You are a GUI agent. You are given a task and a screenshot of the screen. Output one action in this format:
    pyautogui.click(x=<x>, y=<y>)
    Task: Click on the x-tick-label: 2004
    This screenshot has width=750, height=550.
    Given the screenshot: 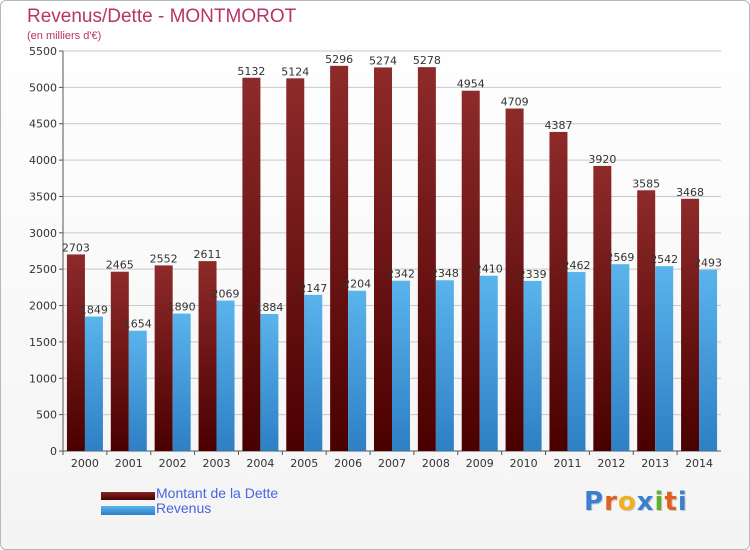 What is the action you would take?
    pyautogui.click(x=260, y=463)
    